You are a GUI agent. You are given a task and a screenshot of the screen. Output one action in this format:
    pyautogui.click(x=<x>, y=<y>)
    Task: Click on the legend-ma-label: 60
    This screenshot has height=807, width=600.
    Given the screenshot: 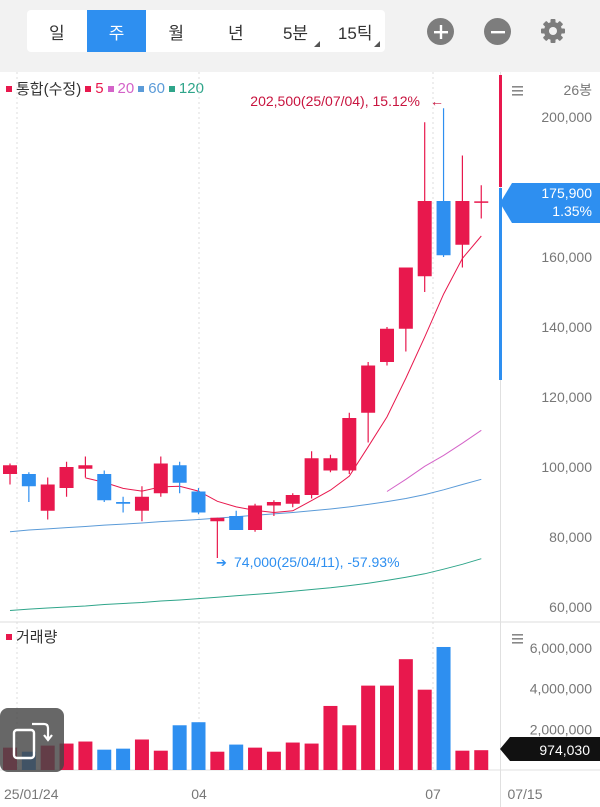 What is the action you would take?
    pyautogui.click(x=156, y=88)
    